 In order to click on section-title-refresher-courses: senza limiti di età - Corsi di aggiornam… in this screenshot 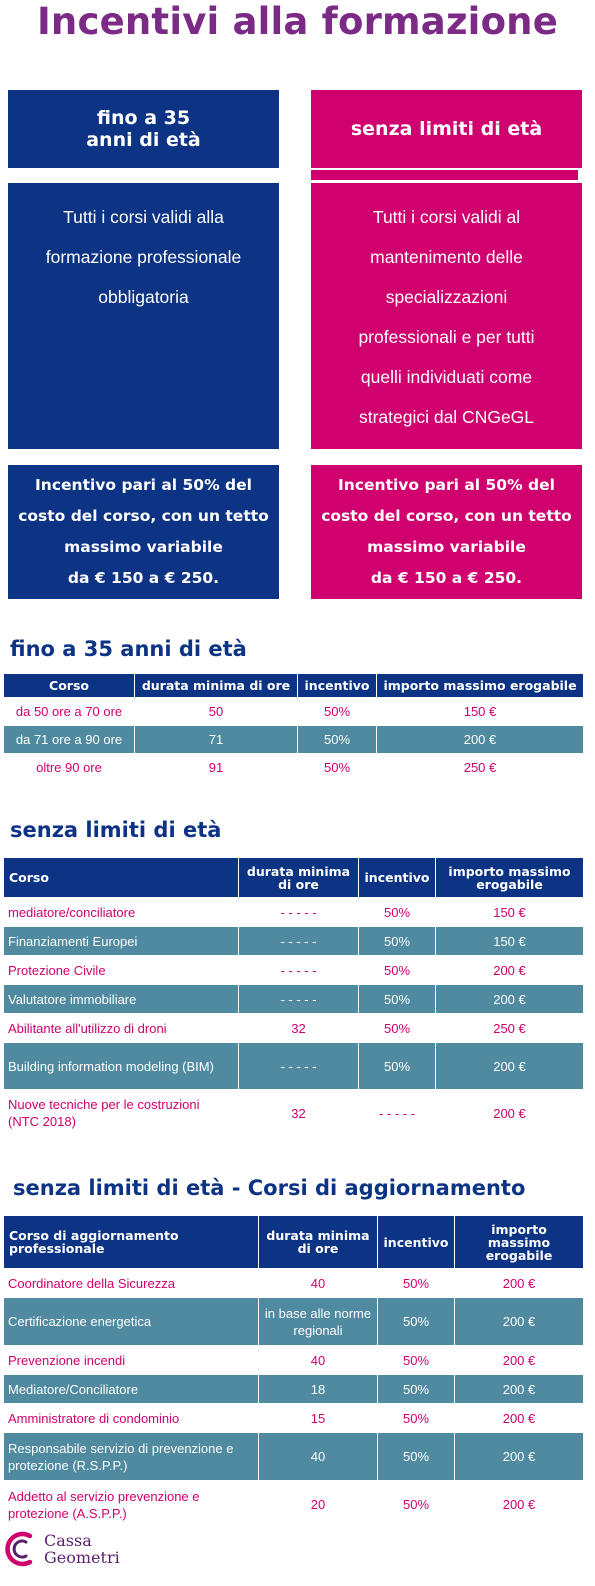, I will do `click(269, 1188)`.